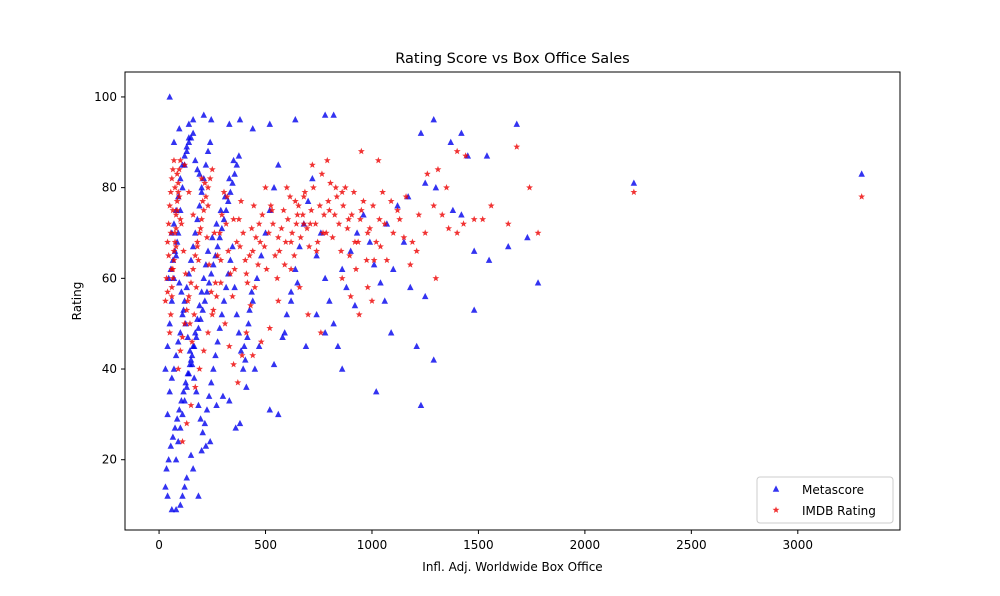 The width and height of the screenshot is (1000, 596). I want to click on x-tick-label: 0, so click(159, 545).